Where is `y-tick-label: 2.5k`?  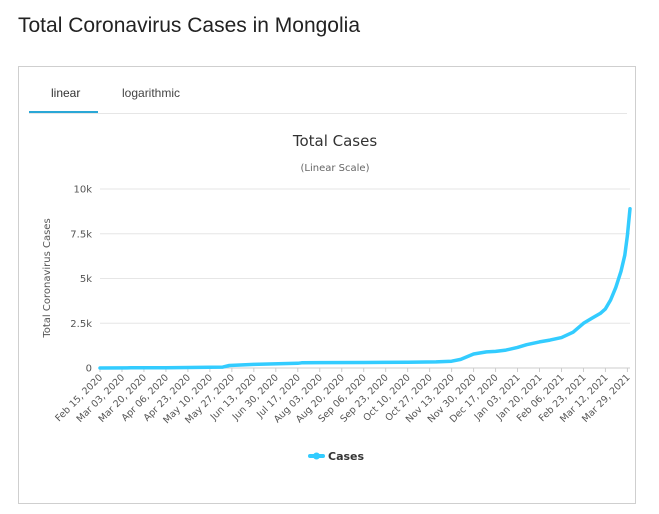
y-tick-label: 2.5k is located at coordinates (81, 324).